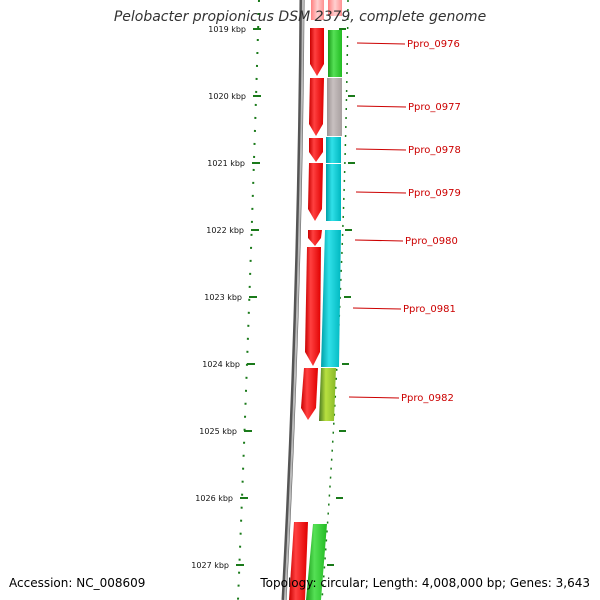  Describe the element at coordinates (433, 44) in the screenshot. I see `gene-label: Ppro_0976` at that location.